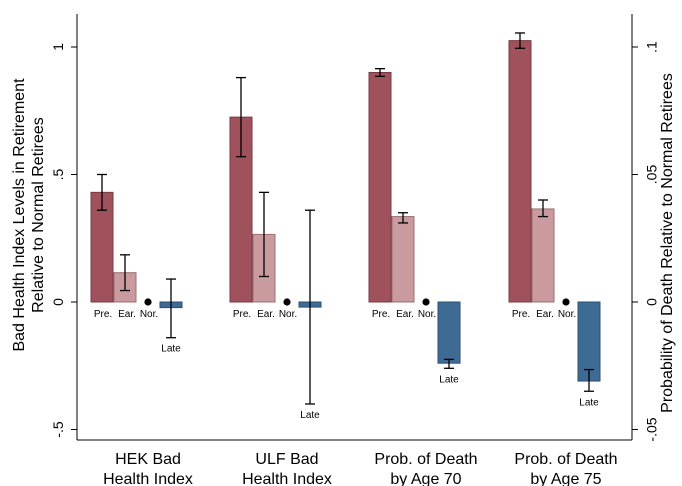 Image resolution: width=682 pixels, height=486 pixels. What do you see at coordinates (148, 459) in the screenshot?
I see `category-label-line: HEK Bad` at bounding box center [148, 459].